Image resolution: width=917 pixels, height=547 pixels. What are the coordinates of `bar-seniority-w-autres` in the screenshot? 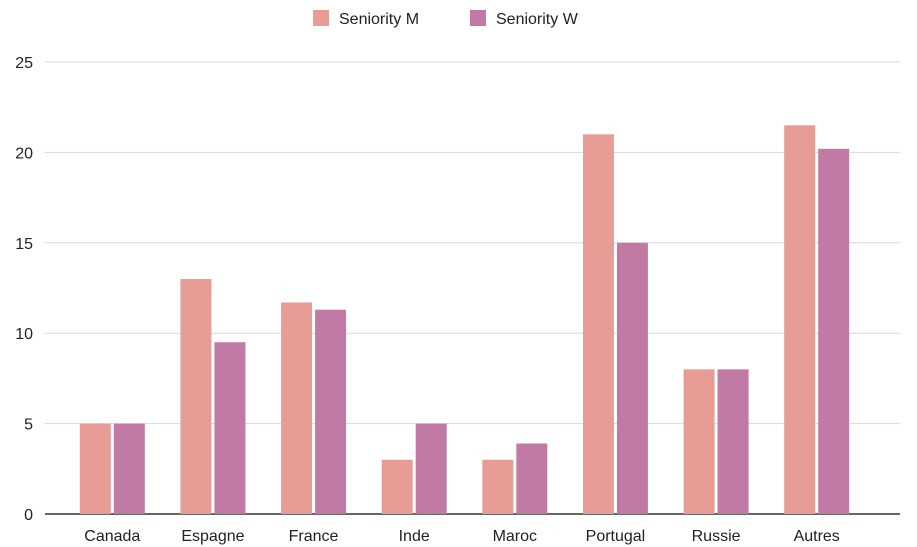 It's located at (834, 331).